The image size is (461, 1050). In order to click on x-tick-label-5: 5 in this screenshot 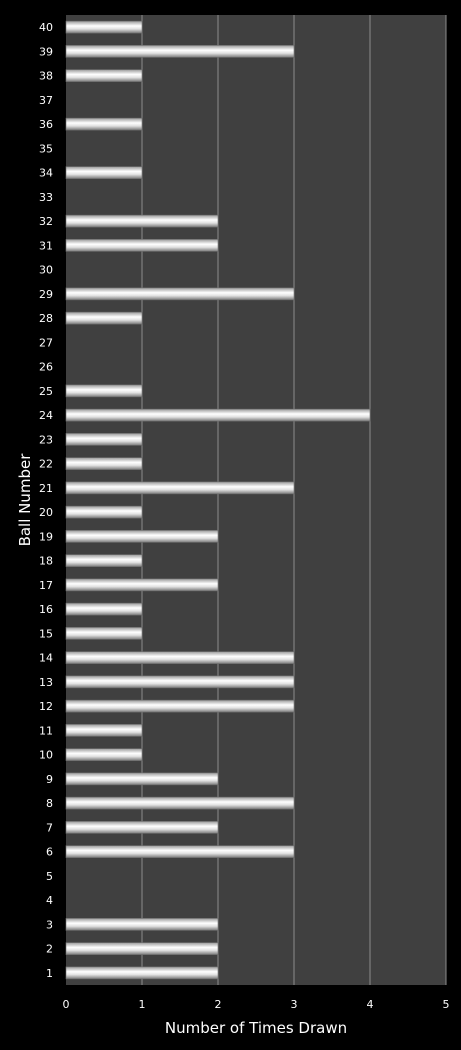, I will do `click(446, 1004)`.